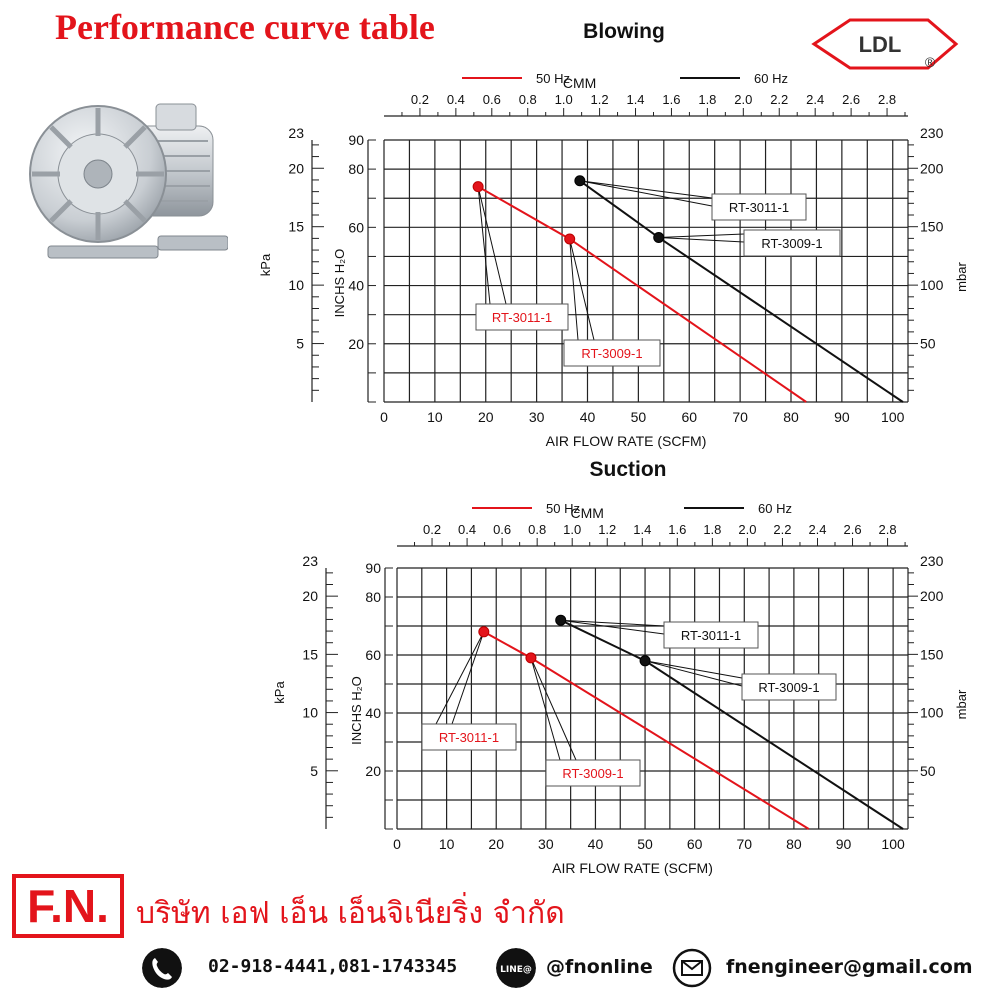  I want to click on chart-title: Blowing, so click(624, 31).